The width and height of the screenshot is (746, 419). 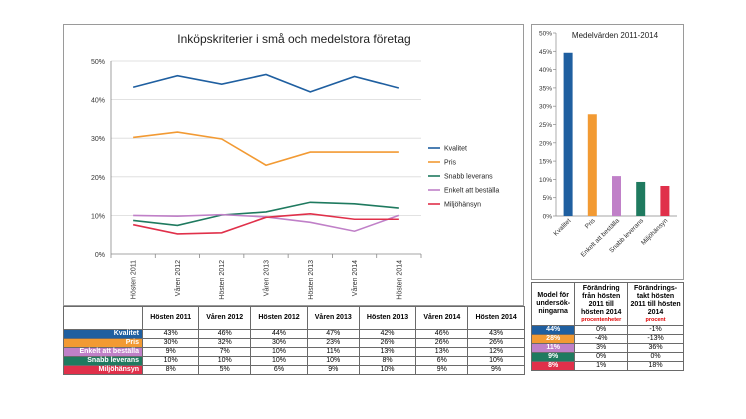 I want to click on legend-label-enkelt: Enkelt att beställa, so click(x=471, y=191).